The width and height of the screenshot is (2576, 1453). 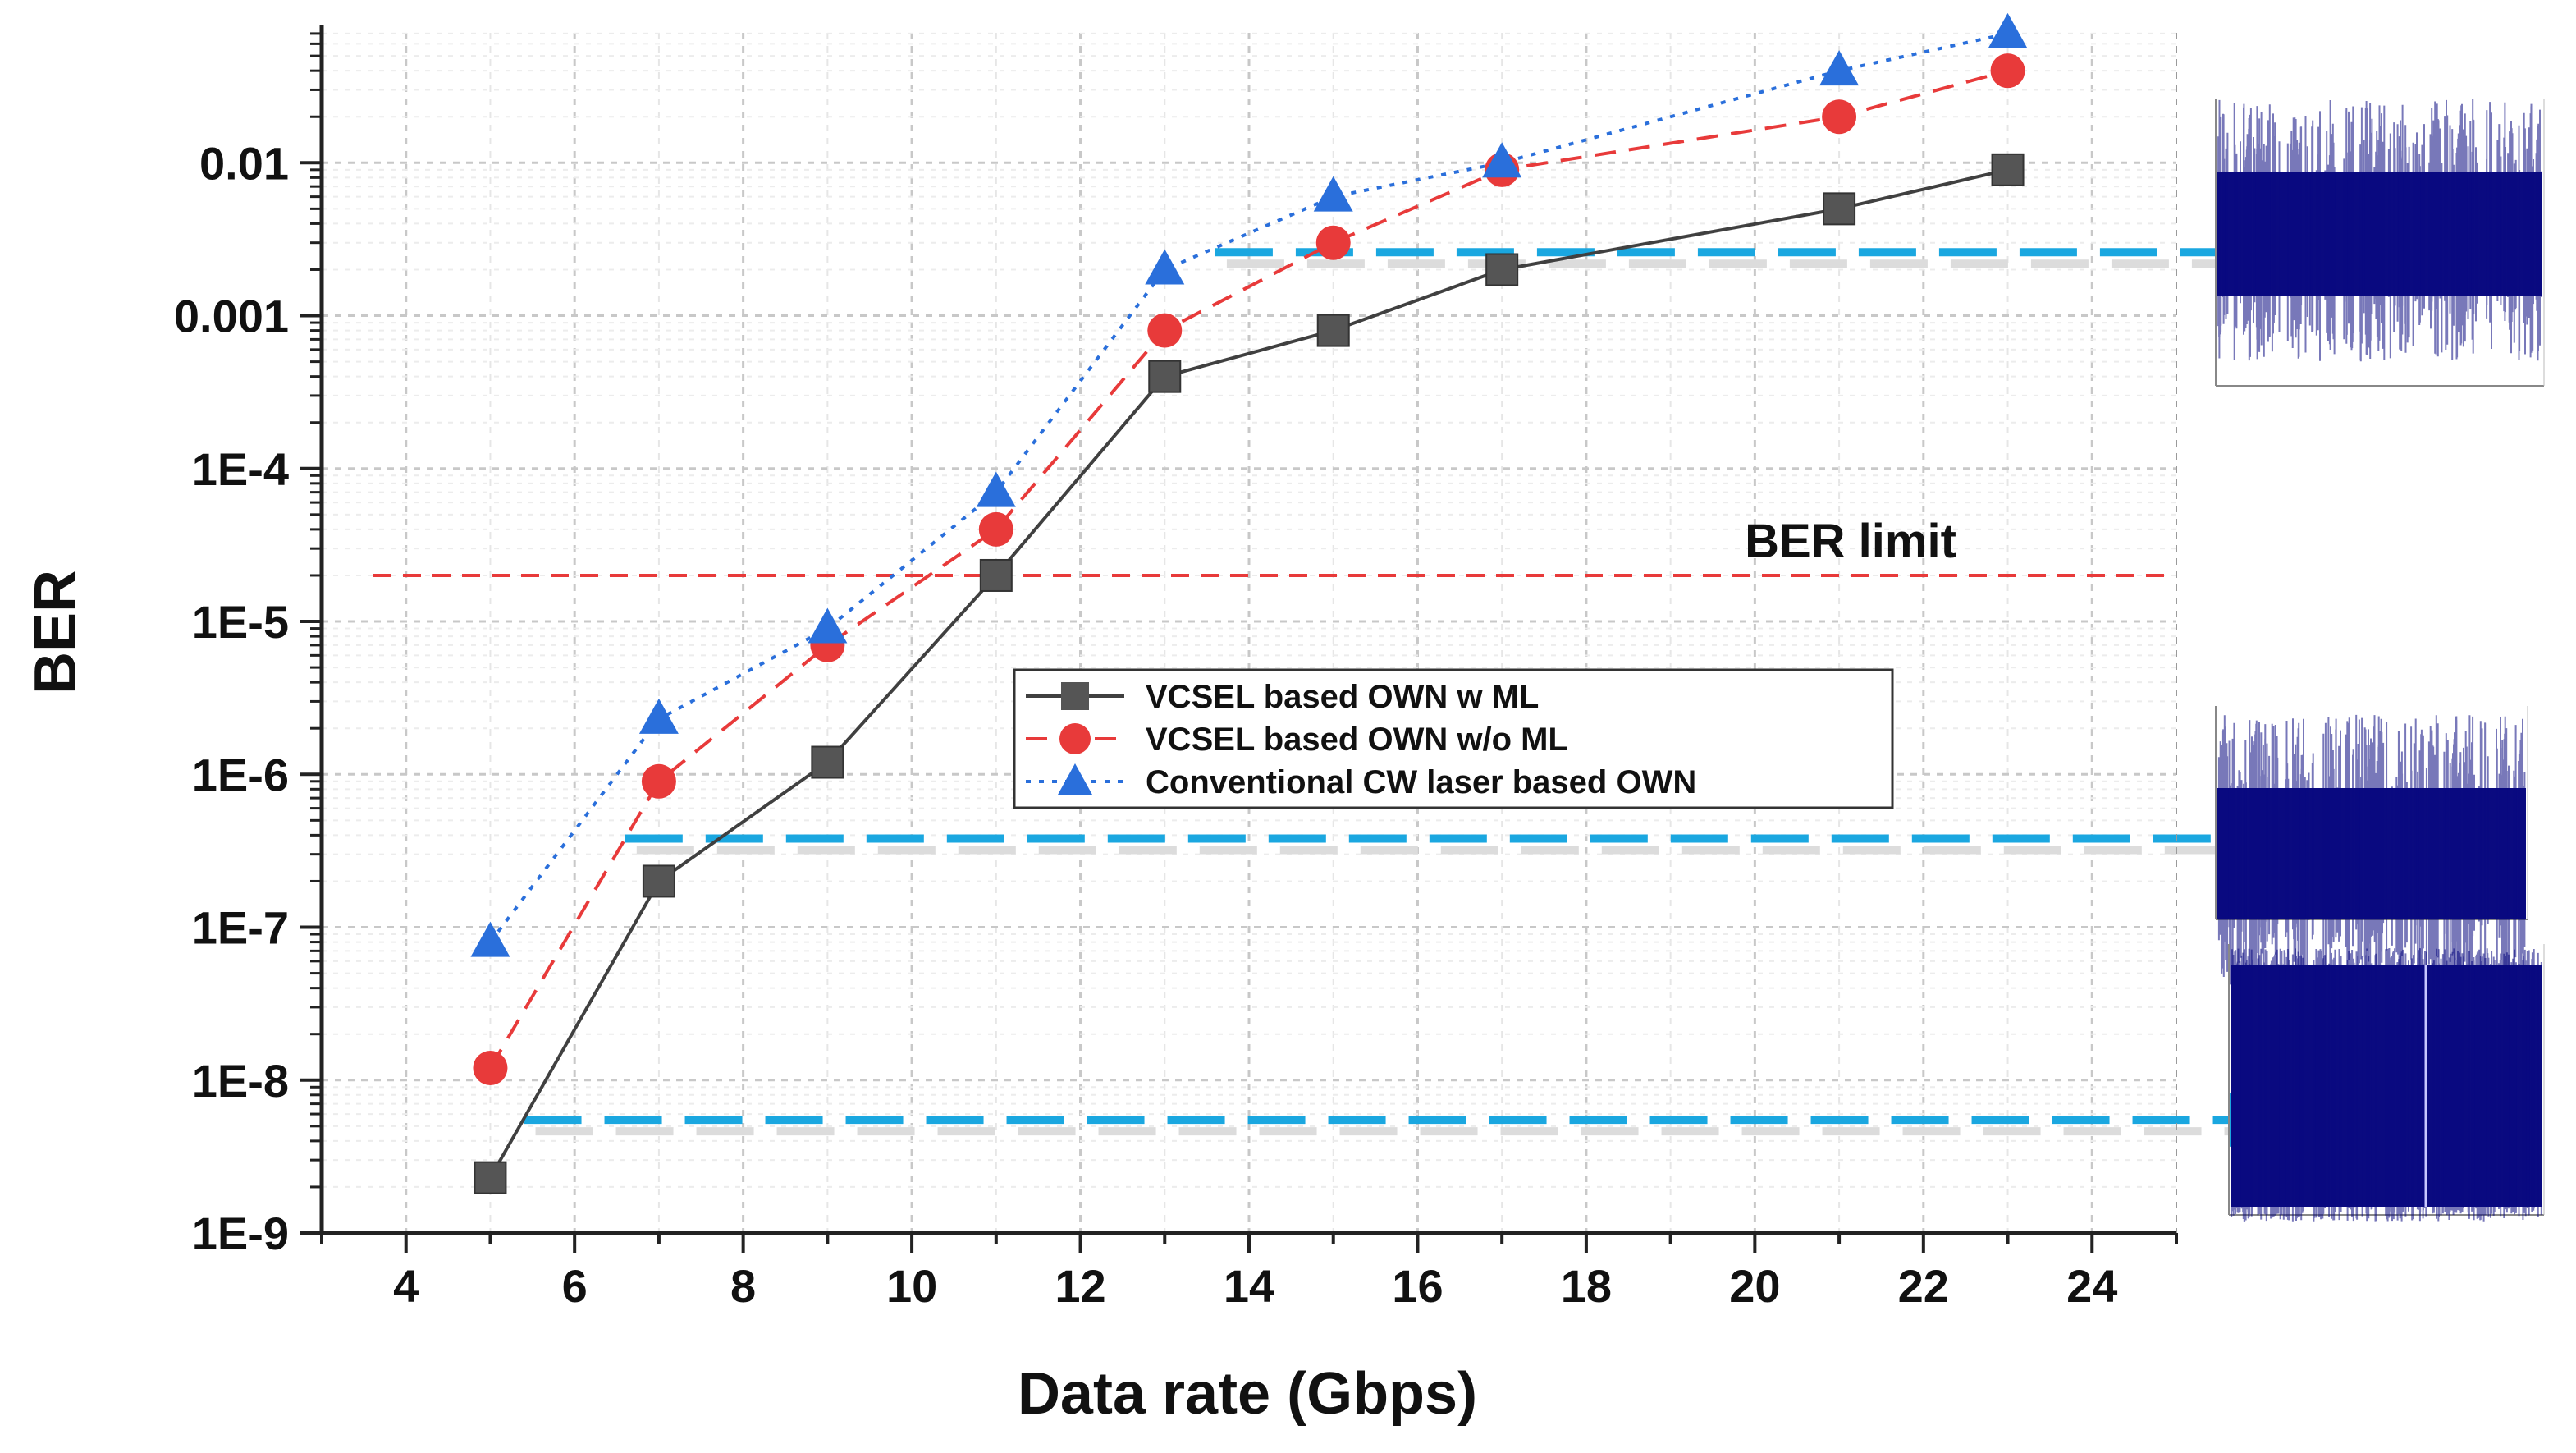 I want to click on legend-marker-triangle, so click(x=1075, y=779).